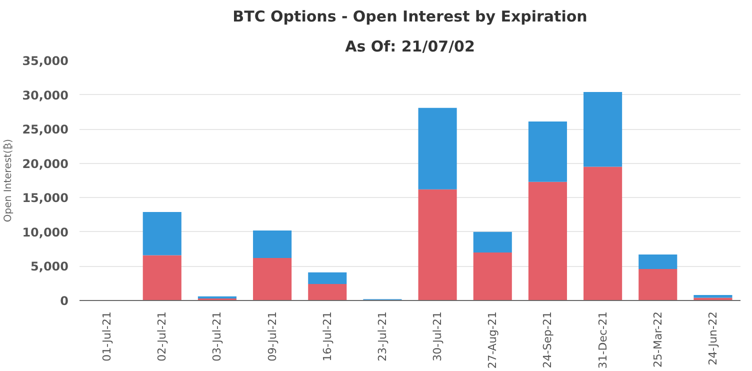  I want to click on y-axis-title: Open Interest(₿), so click(8, 180).